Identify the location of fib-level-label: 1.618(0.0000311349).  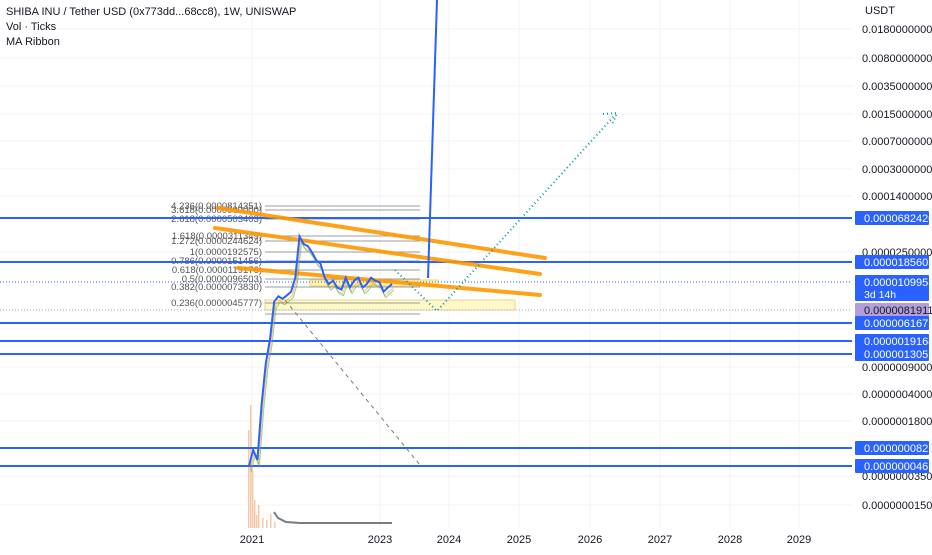
(217, 236).